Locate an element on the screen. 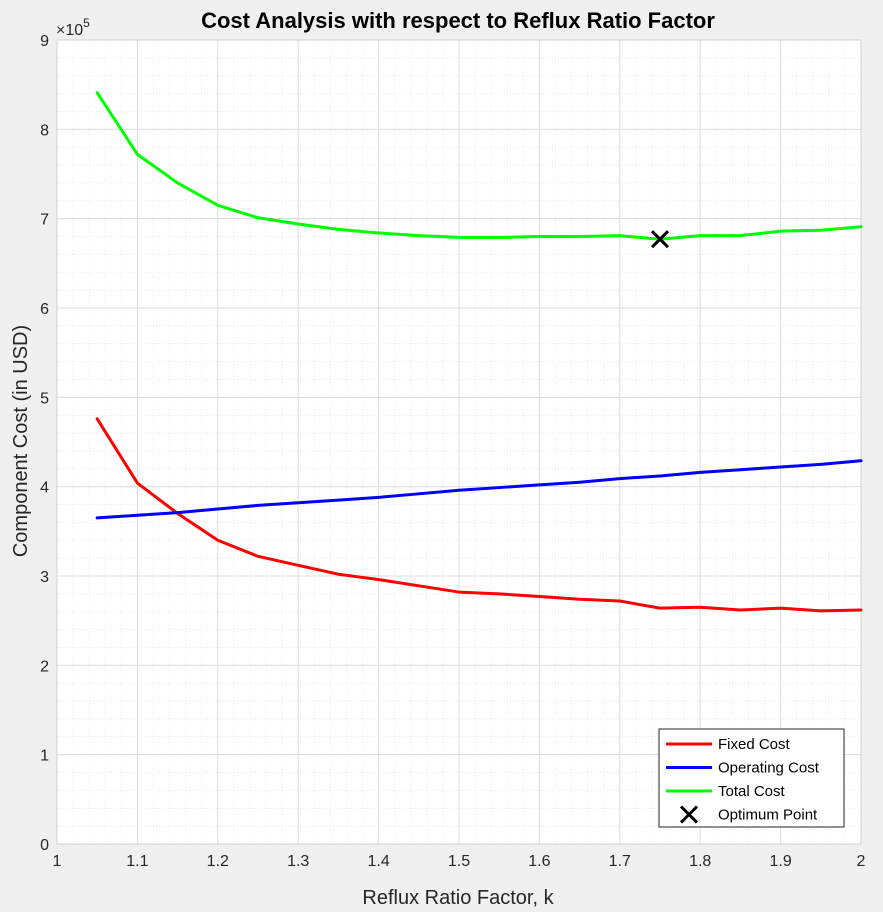 The width and height of the screenshot is (883, 912). y-tick-label: 8 is located at coordinates (44, 130).